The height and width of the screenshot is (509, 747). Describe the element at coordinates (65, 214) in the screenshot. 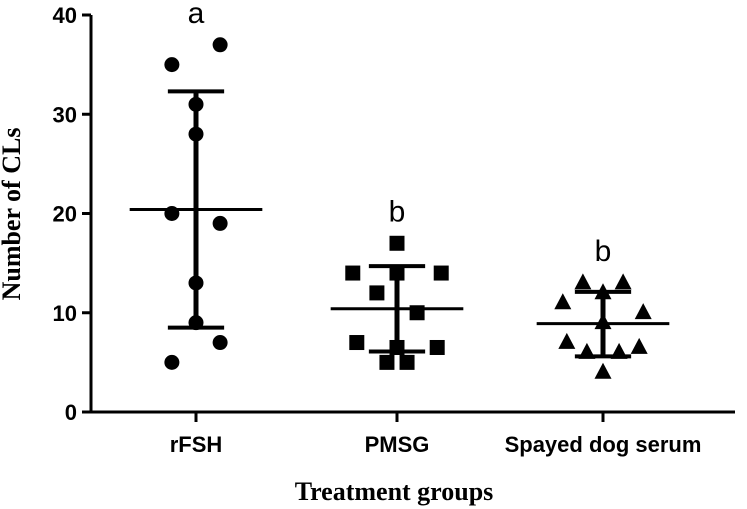

I see `y-tick-label: 20` at that location.